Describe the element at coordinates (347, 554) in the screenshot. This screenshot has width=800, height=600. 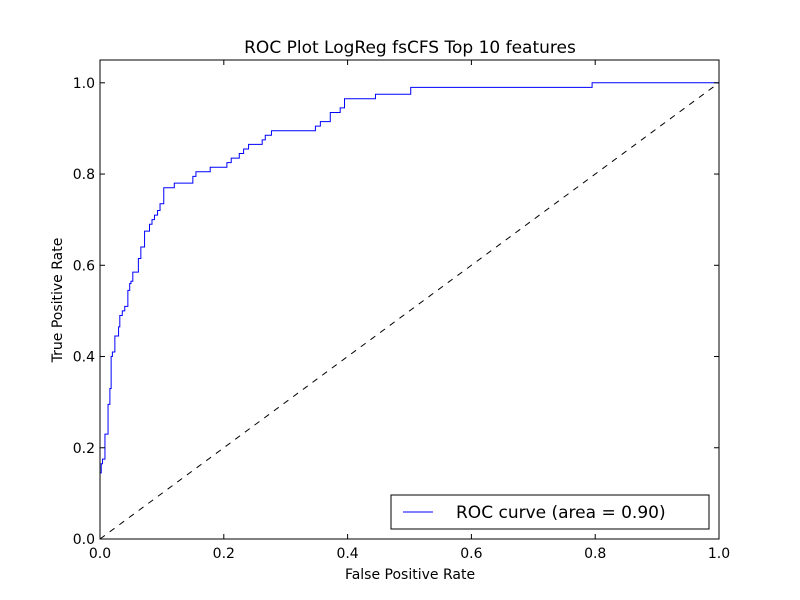
I see `x-tick-label: 0.4` at that location.